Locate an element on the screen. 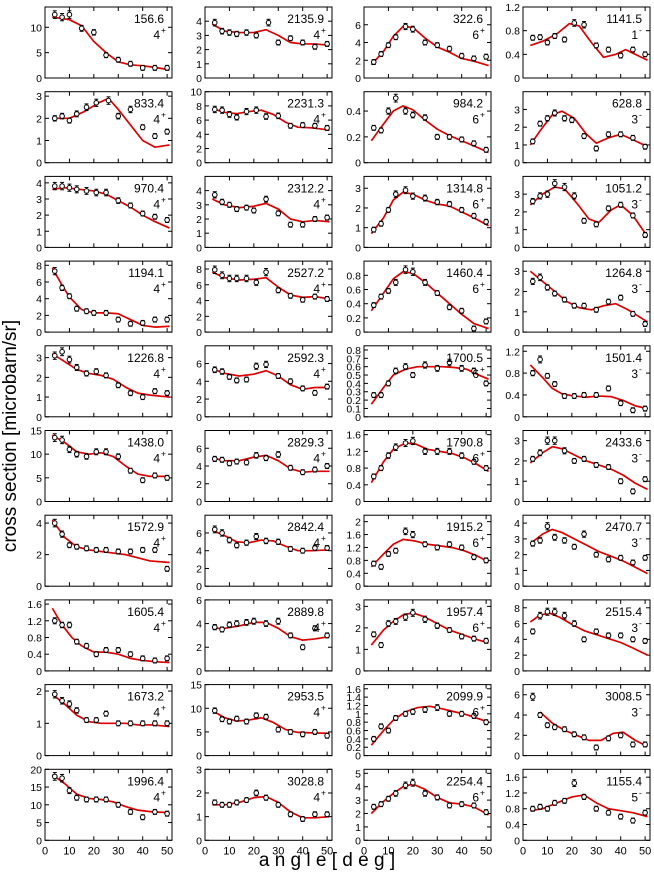 The height and width of the screenshot is (876, 654). y-tick-label: 0.3 is located at coordinates (353, 393).